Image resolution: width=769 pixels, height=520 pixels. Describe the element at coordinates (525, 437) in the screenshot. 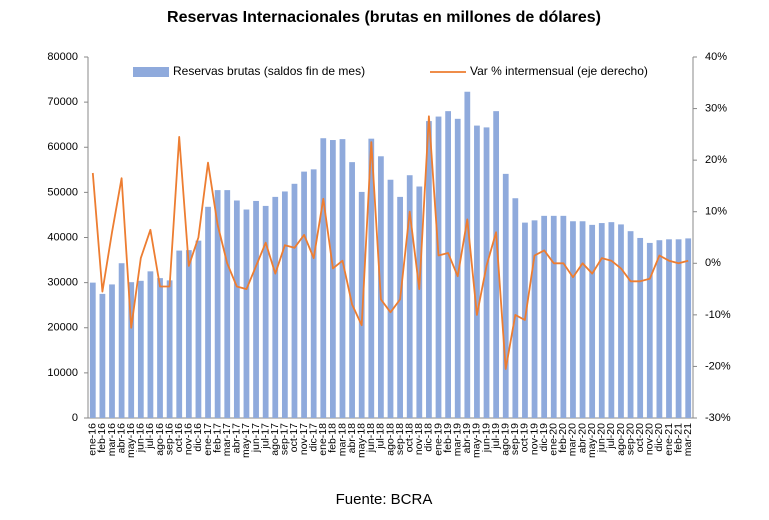

I see `x-tick-label: oct-19` at that location.